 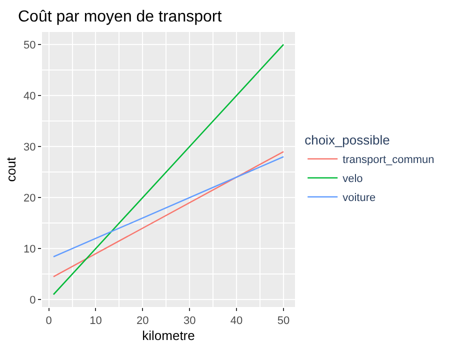 I want to click on x-tick-label: 10, so click(x=96, y=321).